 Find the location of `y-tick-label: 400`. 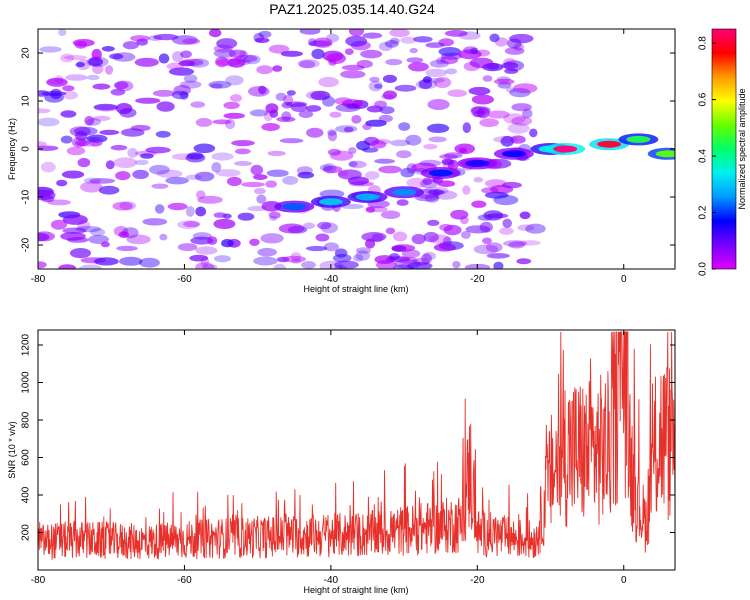

y-tick-label: 400 is located at coordinates (26, 494).